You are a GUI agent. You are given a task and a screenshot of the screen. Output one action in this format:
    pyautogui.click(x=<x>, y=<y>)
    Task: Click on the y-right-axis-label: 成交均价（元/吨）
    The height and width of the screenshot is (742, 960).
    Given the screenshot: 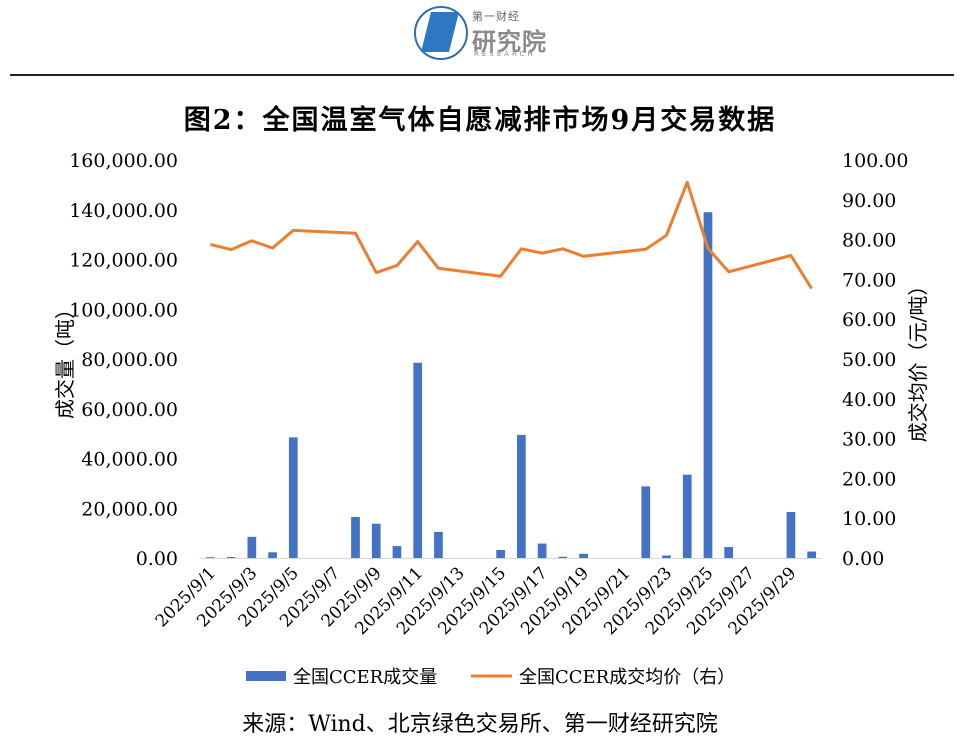 What is the action you would take?
    pyautogui.click(x=918, y=359)
    